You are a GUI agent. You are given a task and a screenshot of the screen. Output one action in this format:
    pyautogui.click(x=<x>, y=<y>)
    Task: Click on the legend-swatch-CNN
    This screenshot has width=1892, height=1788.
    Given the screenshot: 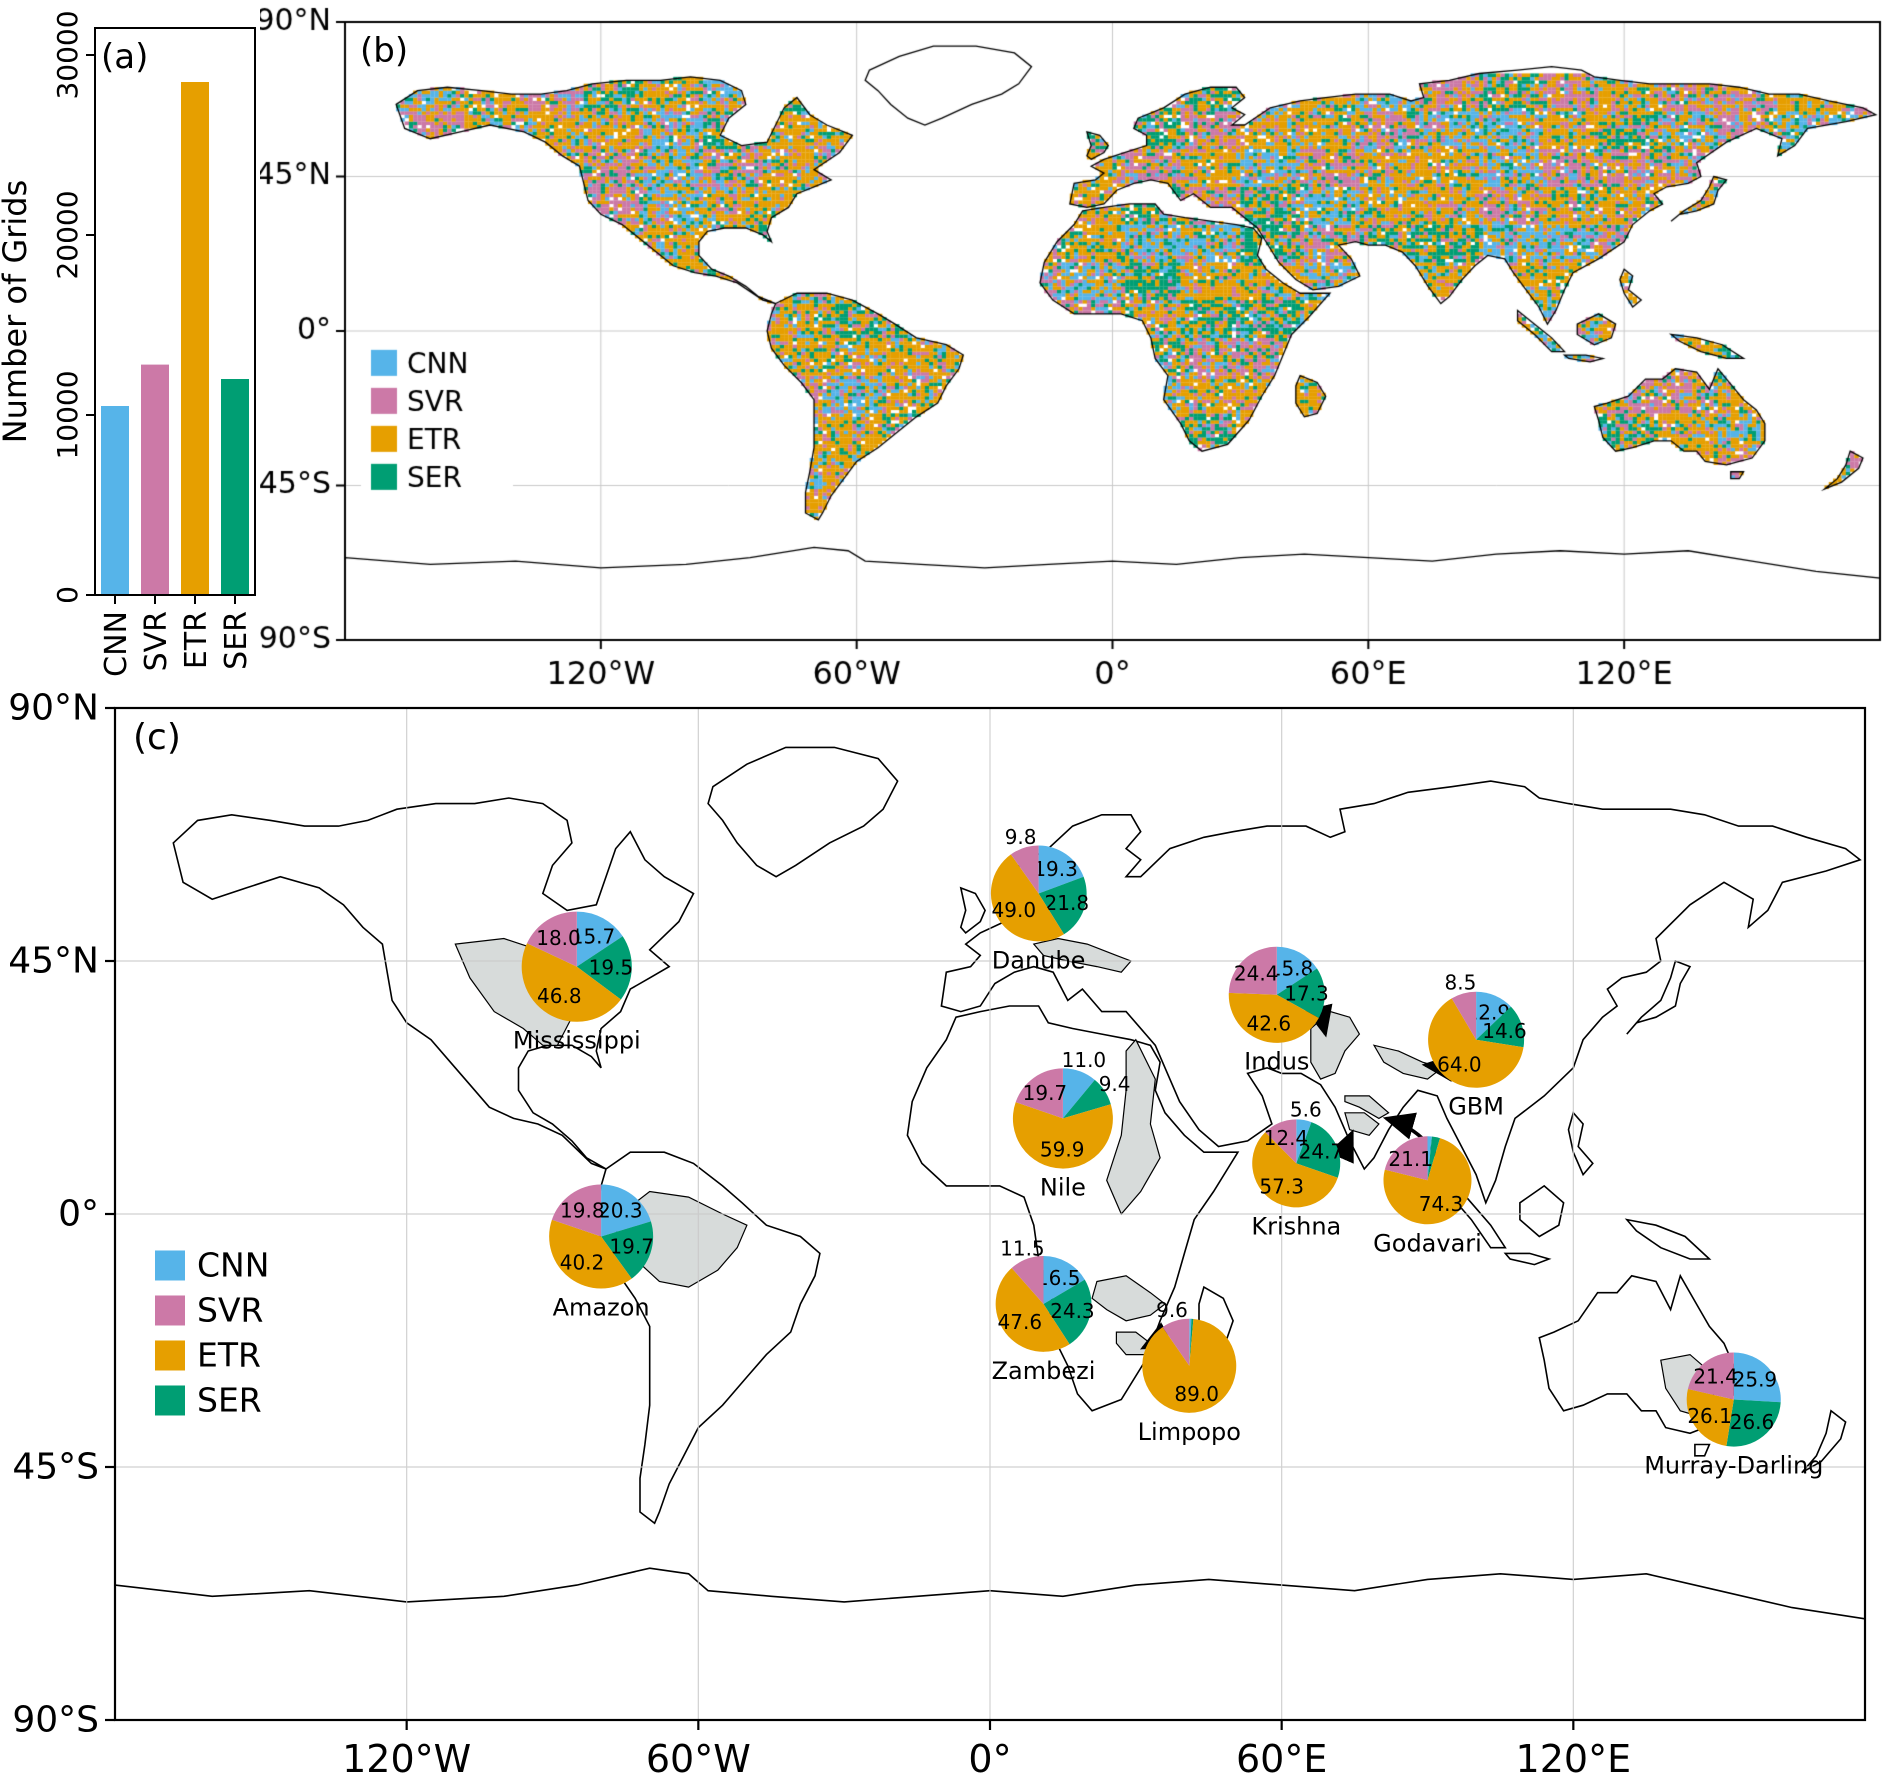 What is the action you would take?
    pyautogui.click(x=170, y=1265)
    